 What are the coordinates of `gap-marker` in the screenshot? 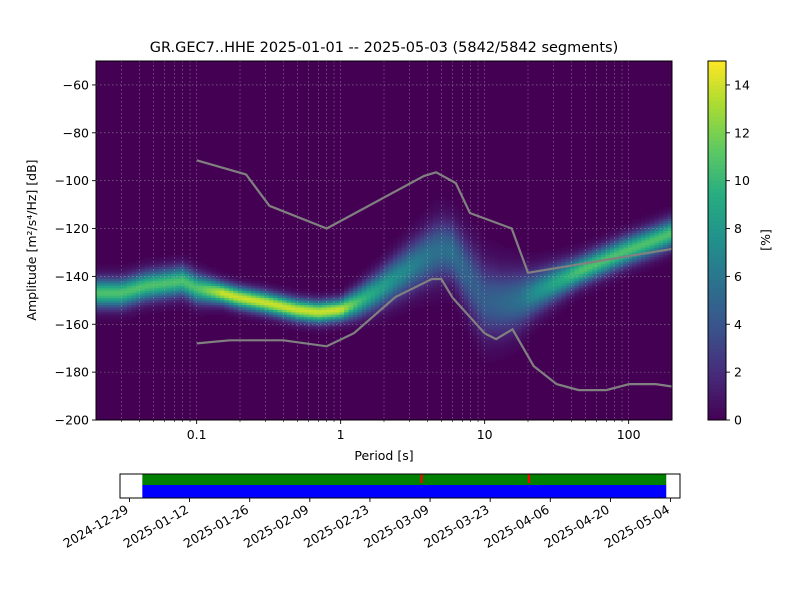 It's located at (529, 478).